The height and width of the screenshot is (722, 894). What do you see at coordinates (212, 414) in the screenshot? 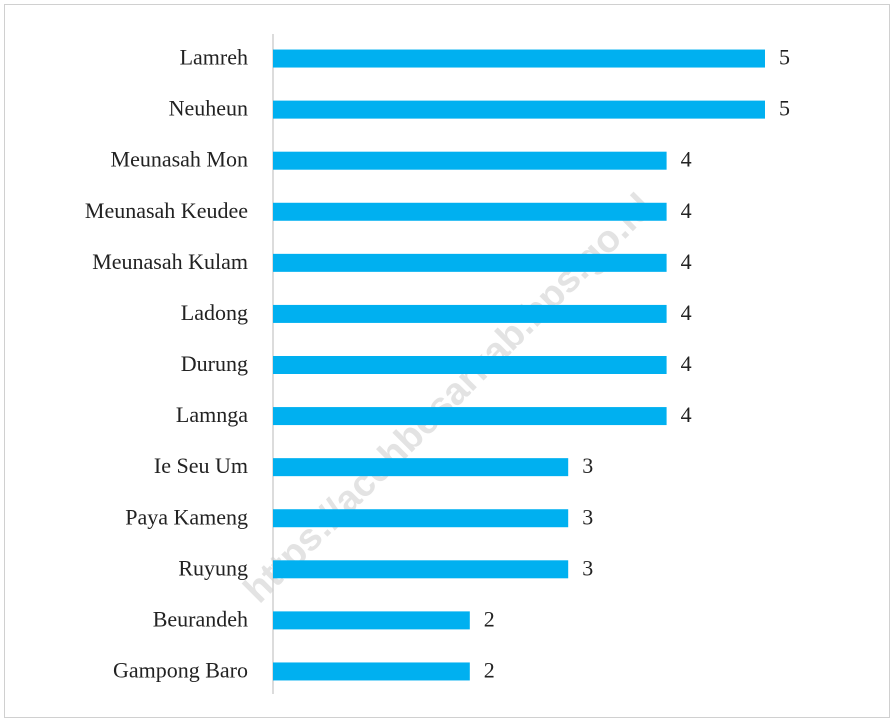
I see `y-tick-label: Lamnga` at bounding box center [212, 414].